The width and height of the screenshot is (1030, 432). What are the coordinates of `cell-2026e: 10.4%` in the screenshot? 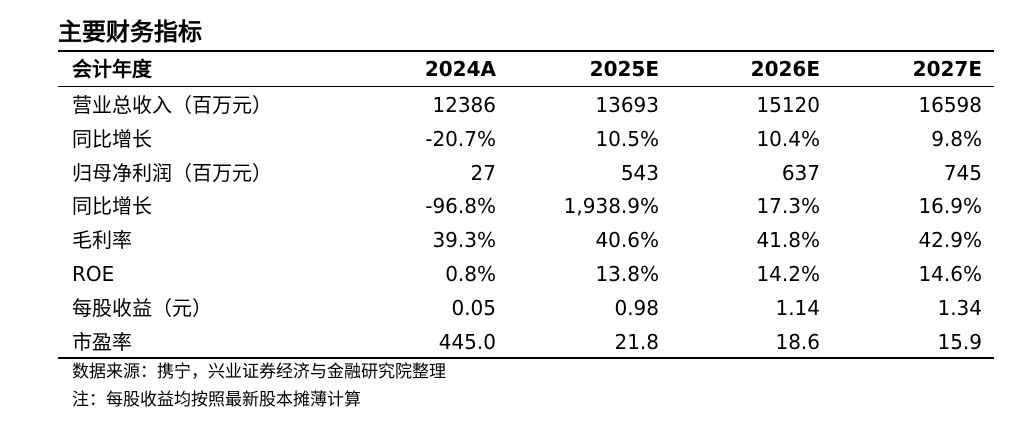 It's located at (788, 138).